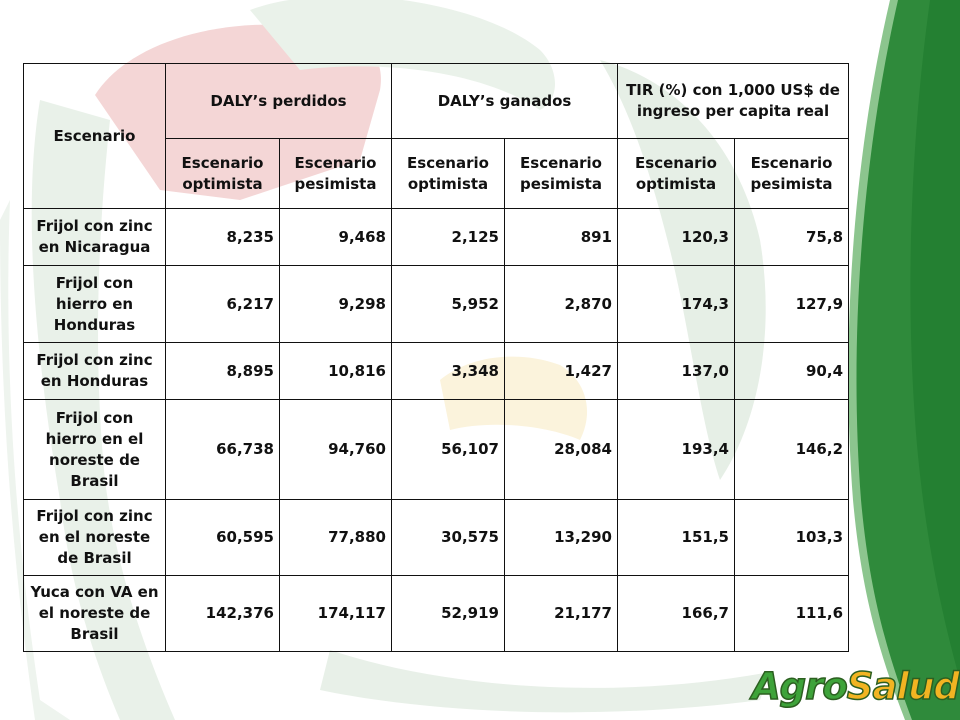 Image resolution: width=960 pixels, height=720 pixels. Describe the element at coordinates (448, 304) in the screenshot. I see `value-cell: 5,952` at that location.